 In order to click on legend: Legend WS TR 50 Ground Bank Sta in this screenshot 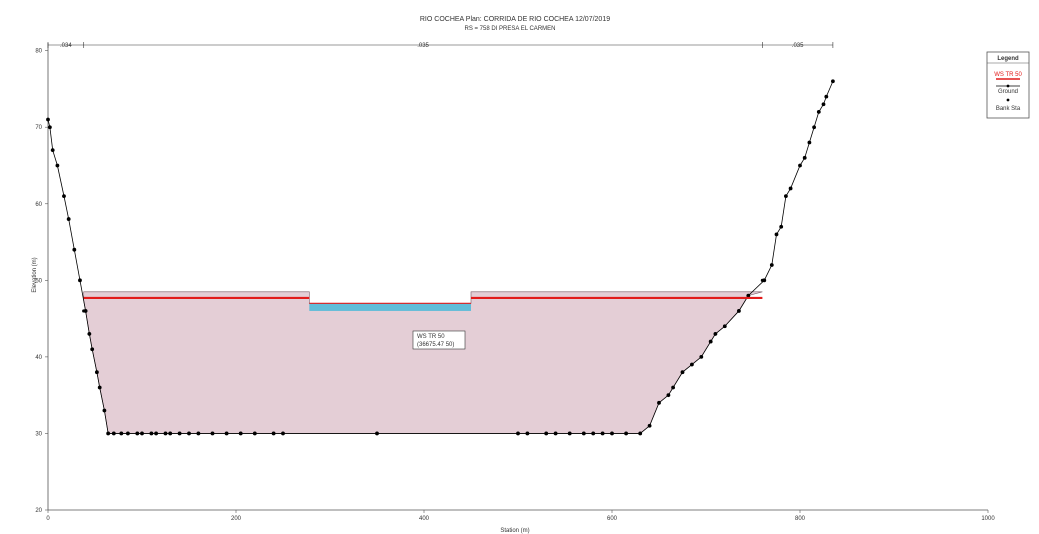, I will do `click(1008, 85)`.